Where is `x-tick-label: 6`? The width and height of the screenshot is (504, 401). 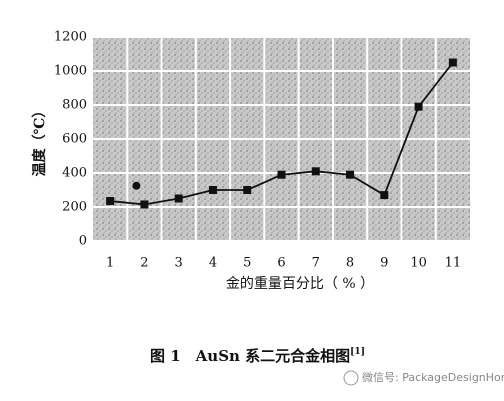 x-tick-label: 6 is located at coordinates (281, 263).